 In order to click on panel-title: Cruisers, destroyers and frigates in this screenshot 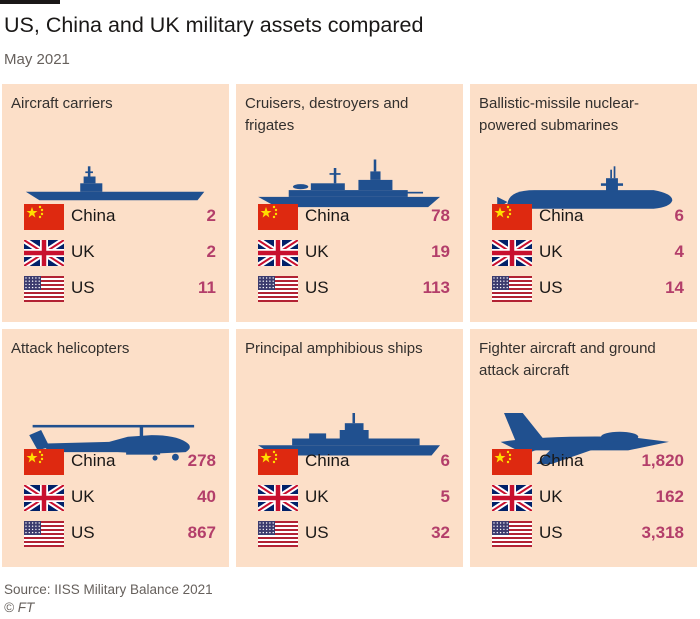, I will do `click(327, 114)`.